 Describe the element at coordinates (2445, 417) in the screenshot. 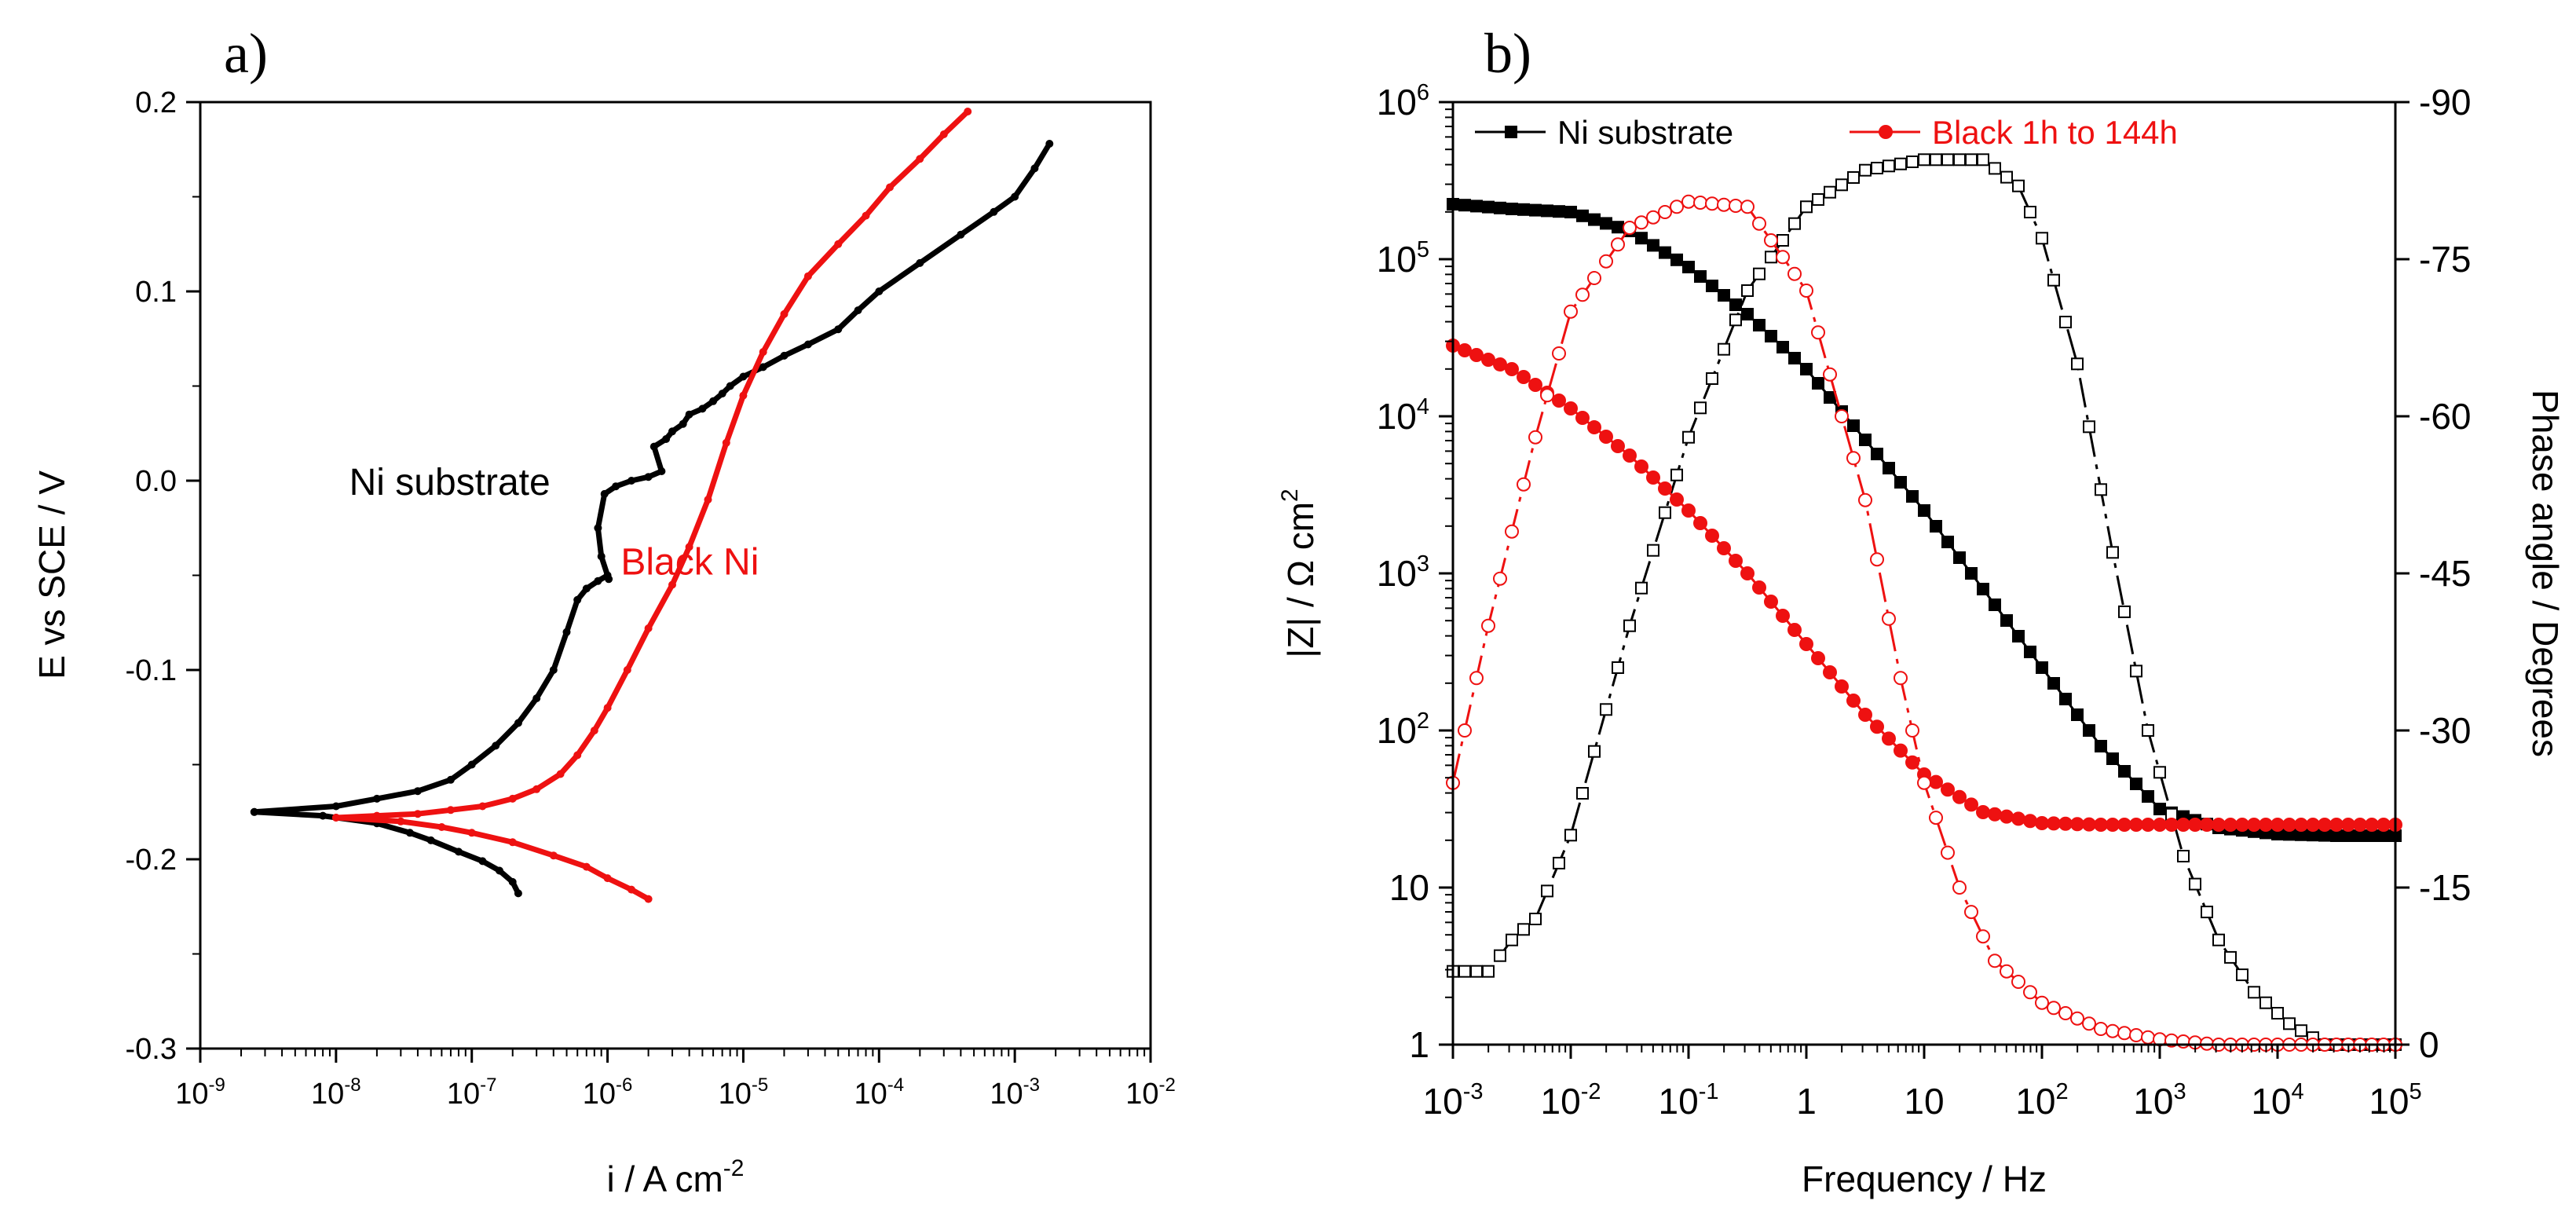

I see `bode-right-y-tick-label: -60` at that location.